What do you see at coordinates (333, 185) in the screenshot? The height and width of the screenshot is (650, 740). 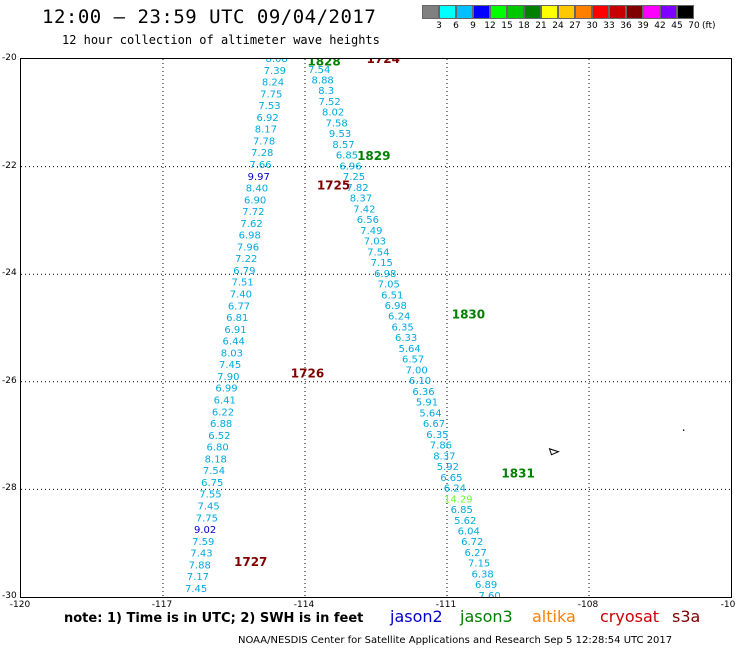 I see `pass-label: 1725` at bounding box center [333, 185].